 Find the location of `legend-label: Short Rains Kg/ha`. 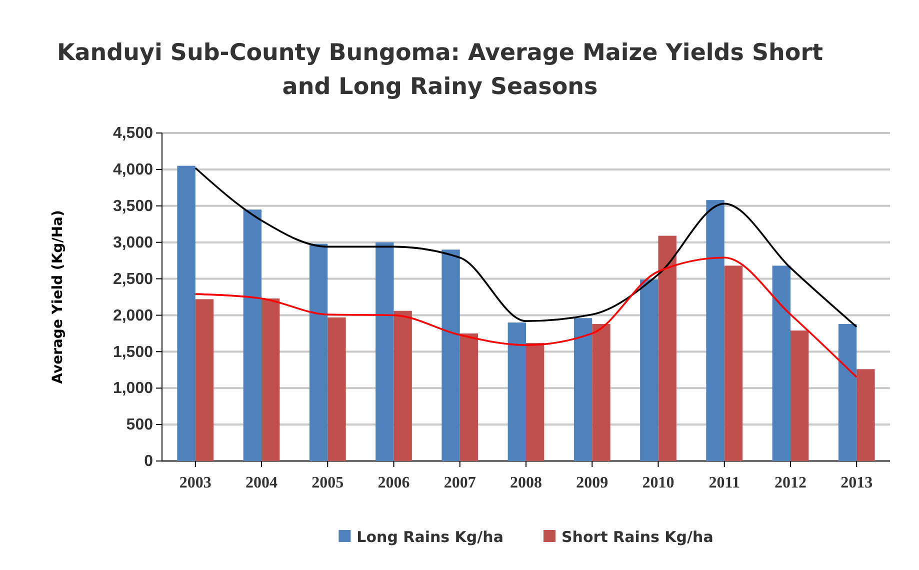

legend-label: Short Rains Kg/ha is located at coordinates (637, 537).